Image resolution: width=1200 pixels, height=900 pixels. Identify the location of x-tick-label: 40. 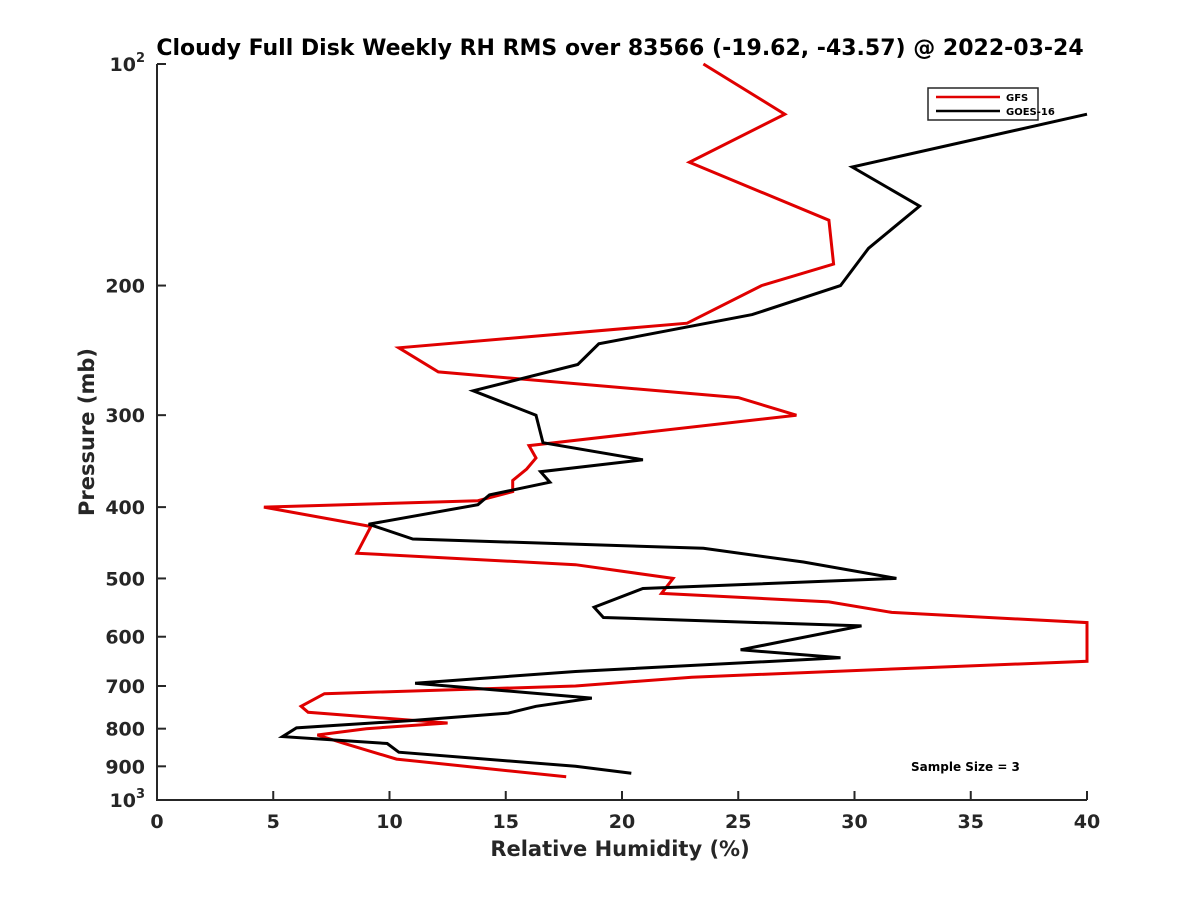
(1087, 822).